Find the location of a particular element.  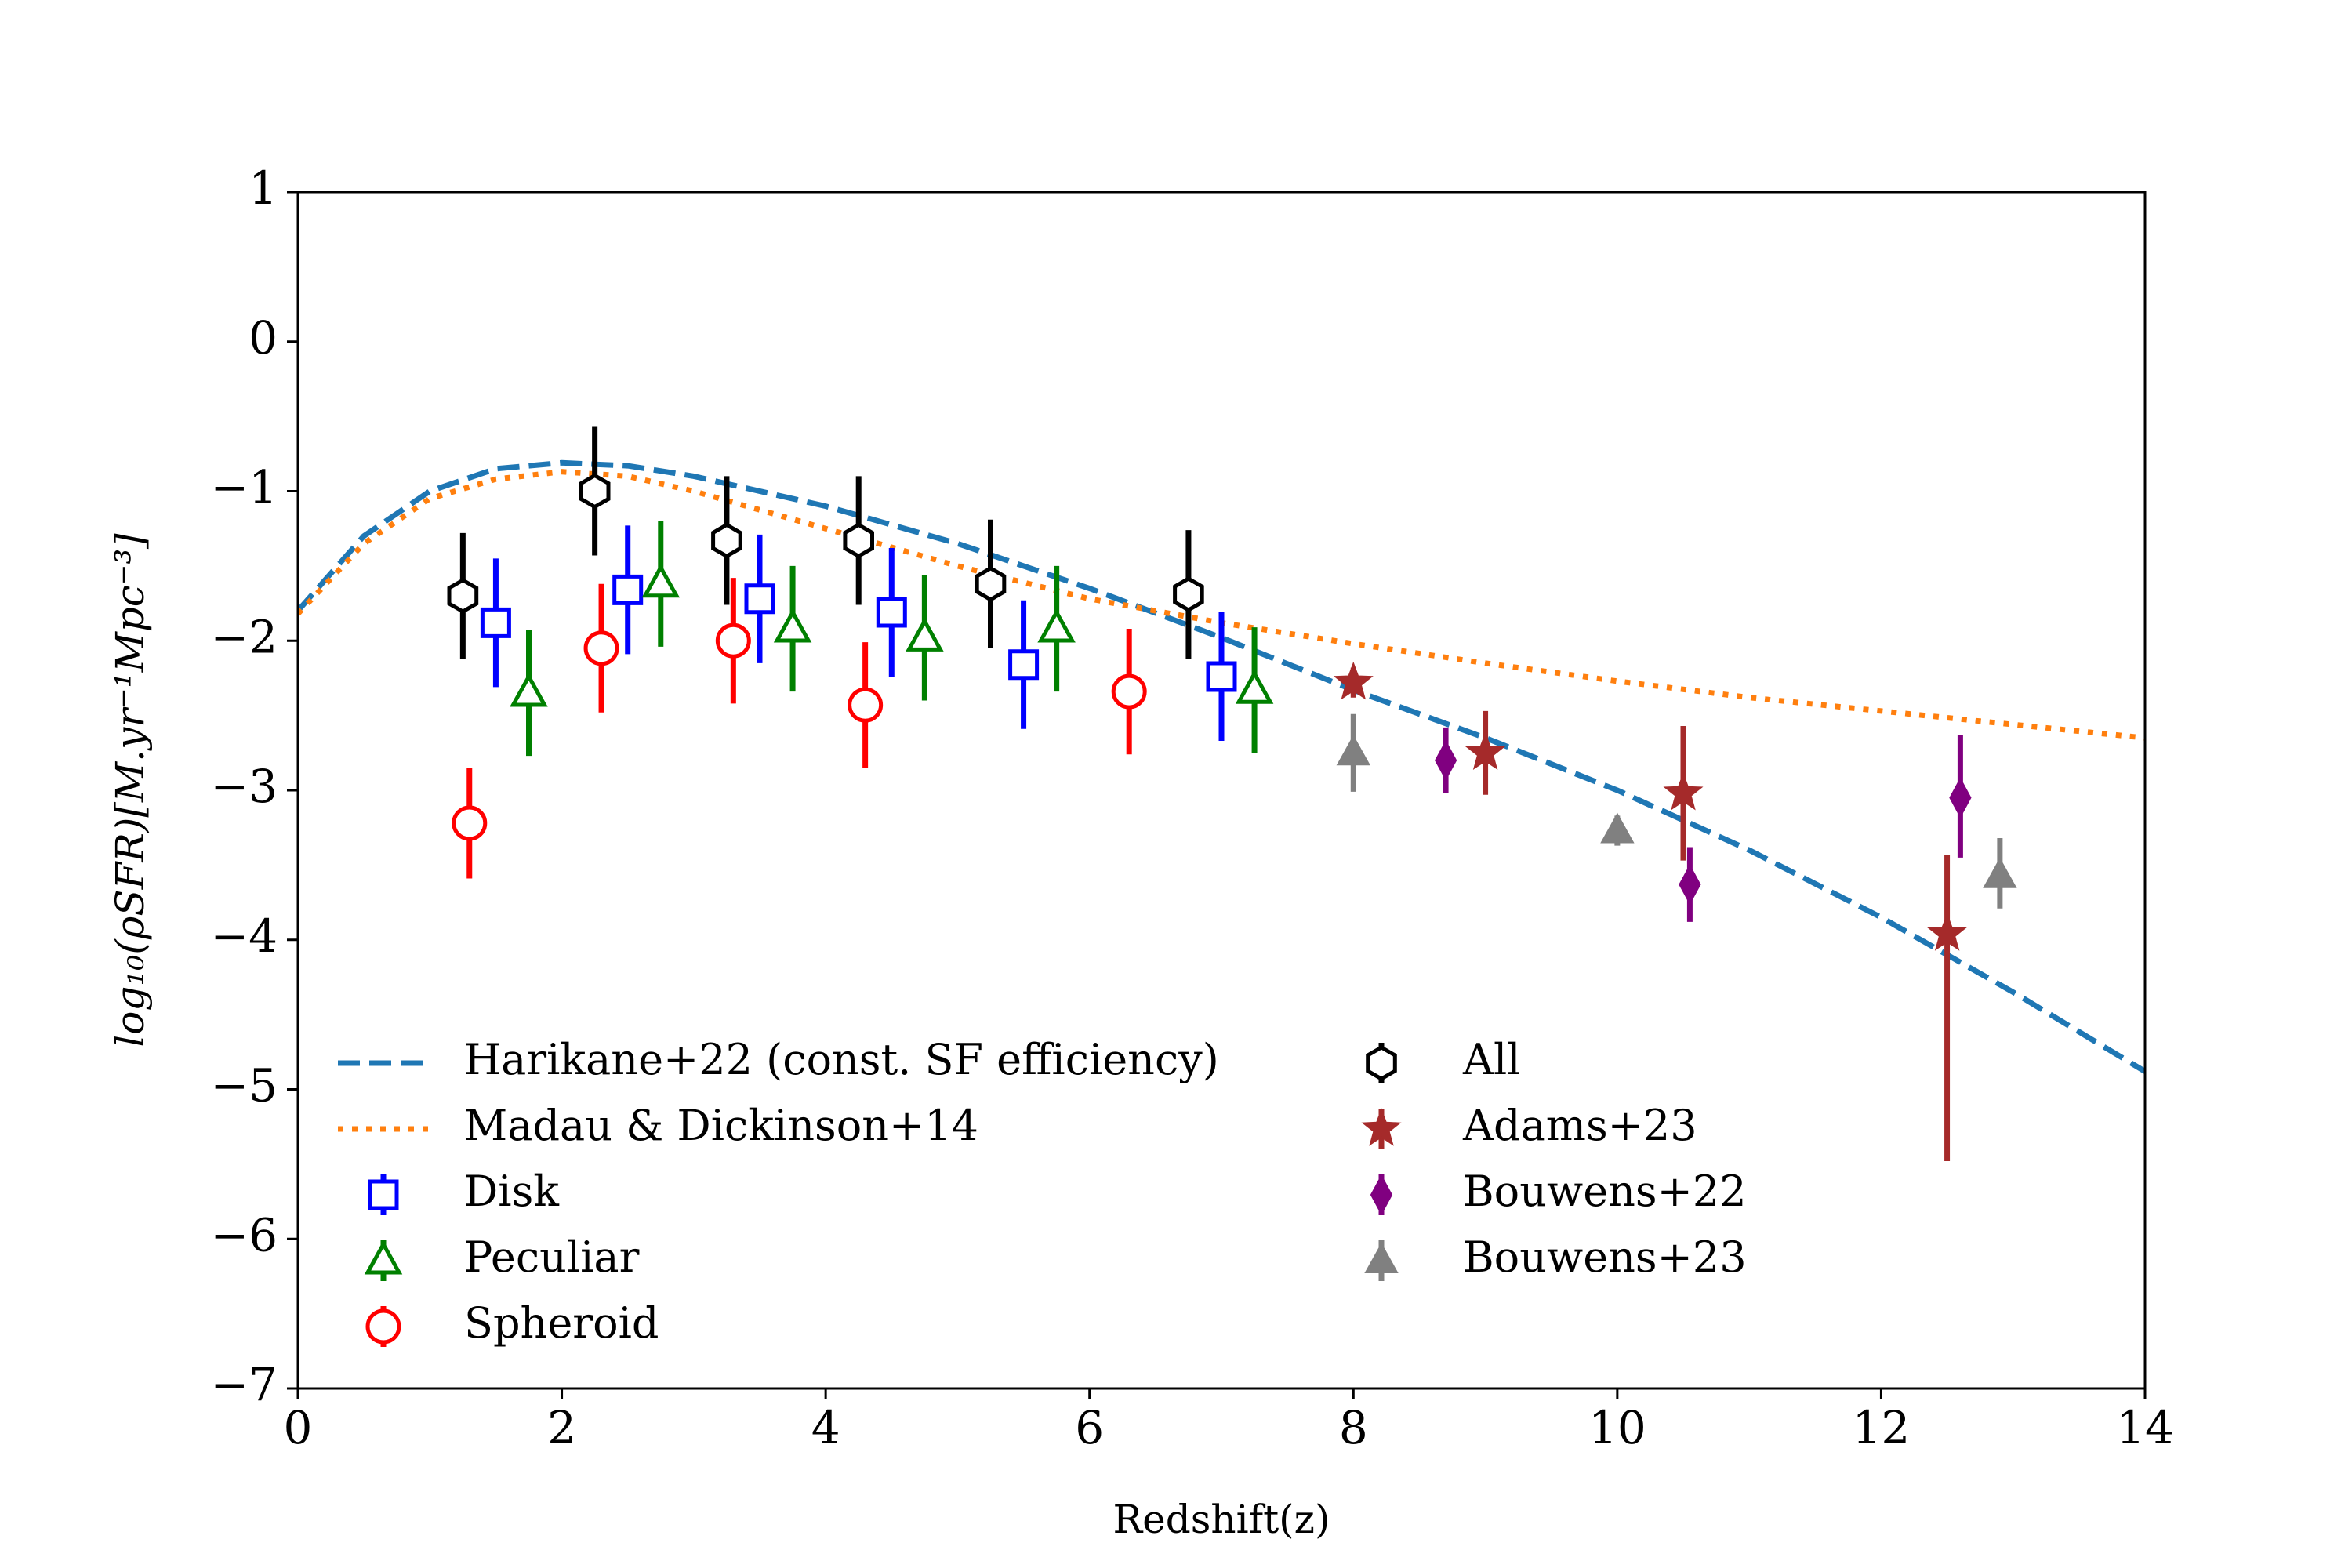

legend-entry: Disk is located at coordinates (464, 1191).